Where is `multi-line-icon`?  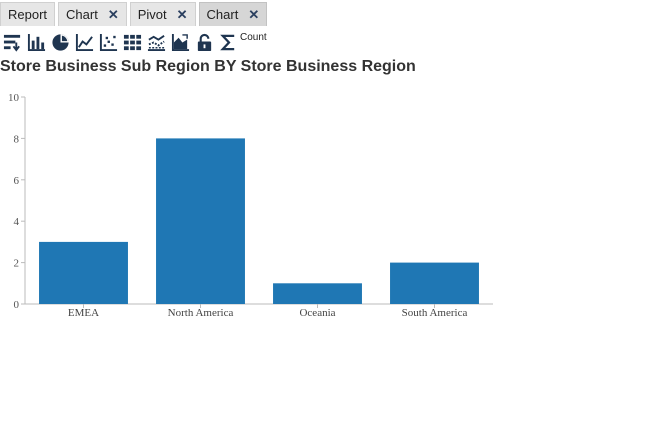 multi-line-icon is located at coordinates (156, 42).